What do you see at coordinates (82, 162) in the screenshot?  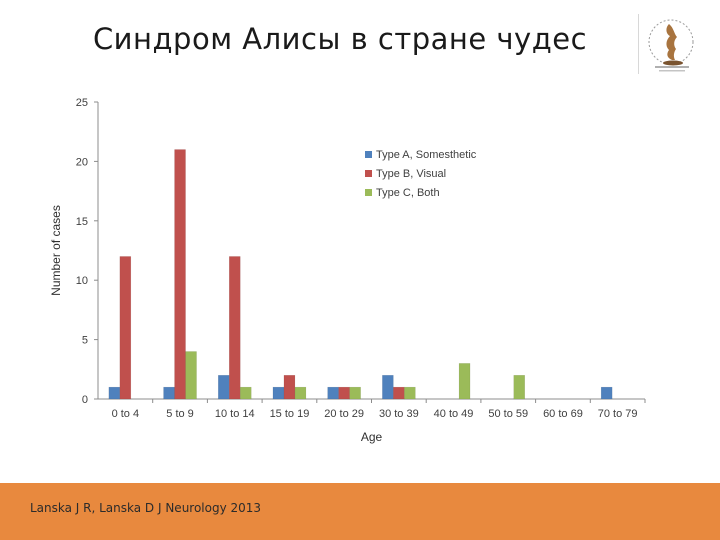 I see `y-tick-label: 20` at bounding box center [82, 162].